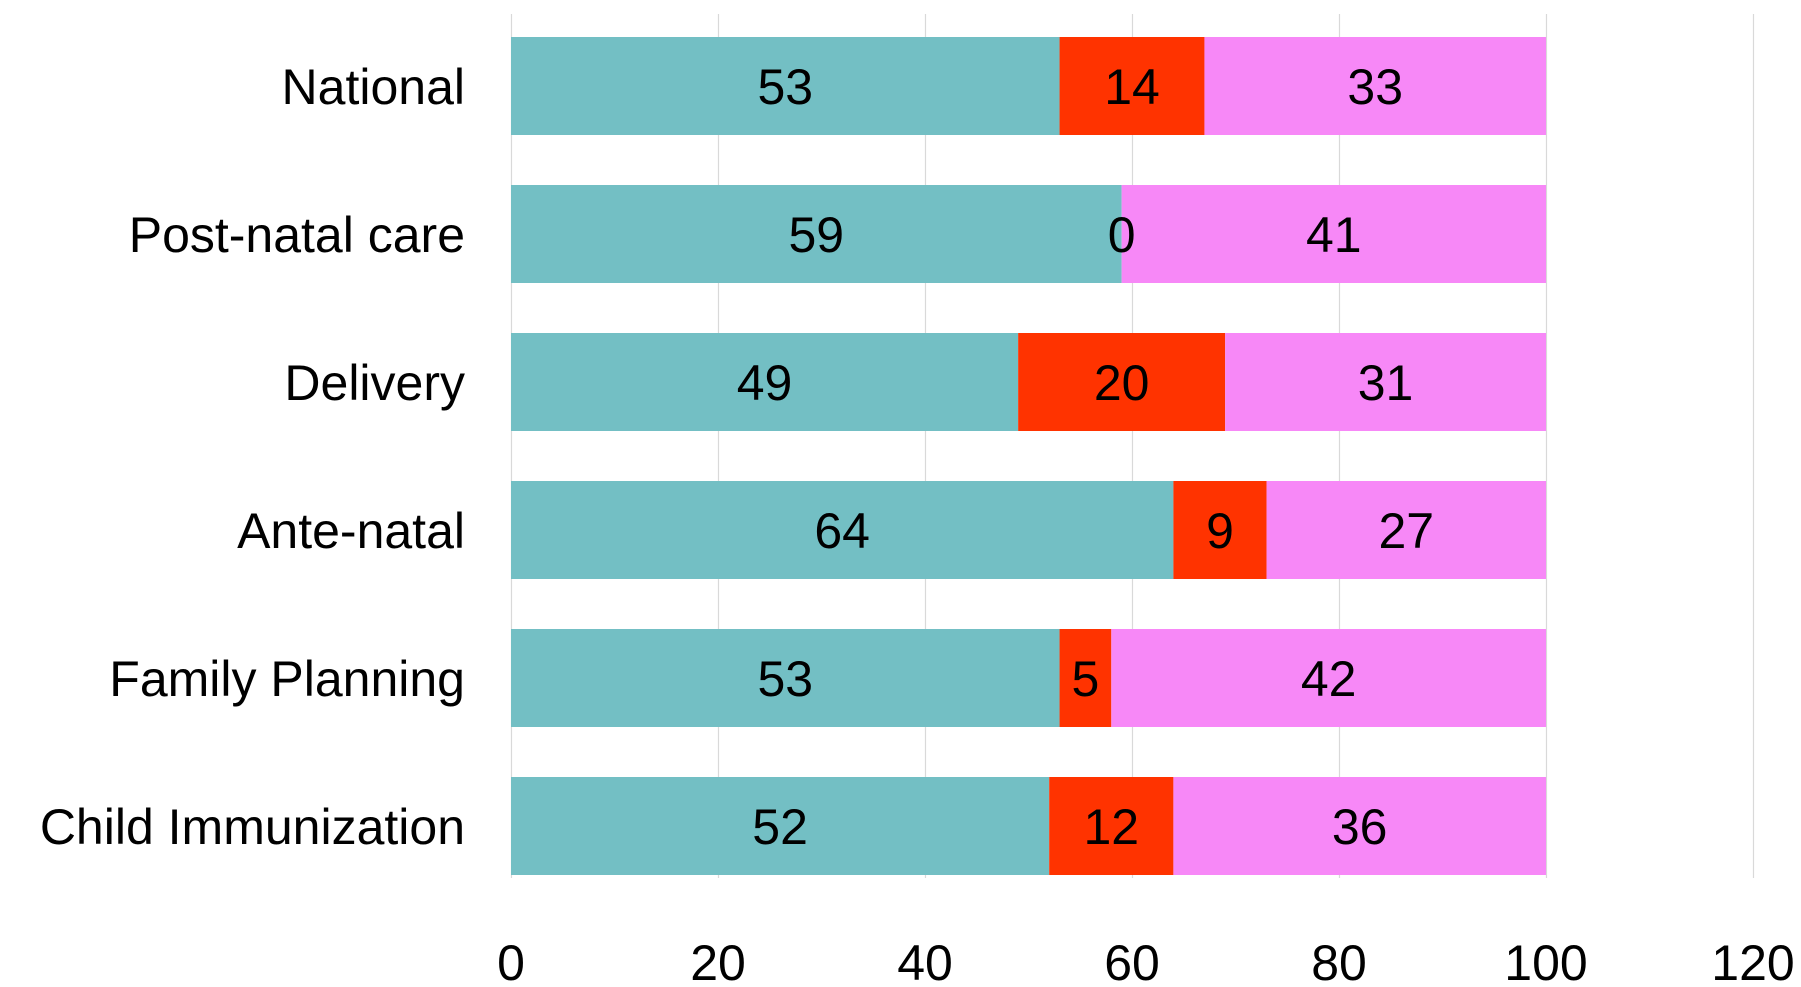 This screenshot has width=1801, height=987. I want to click on data-label: 5, so click(1086, 679).